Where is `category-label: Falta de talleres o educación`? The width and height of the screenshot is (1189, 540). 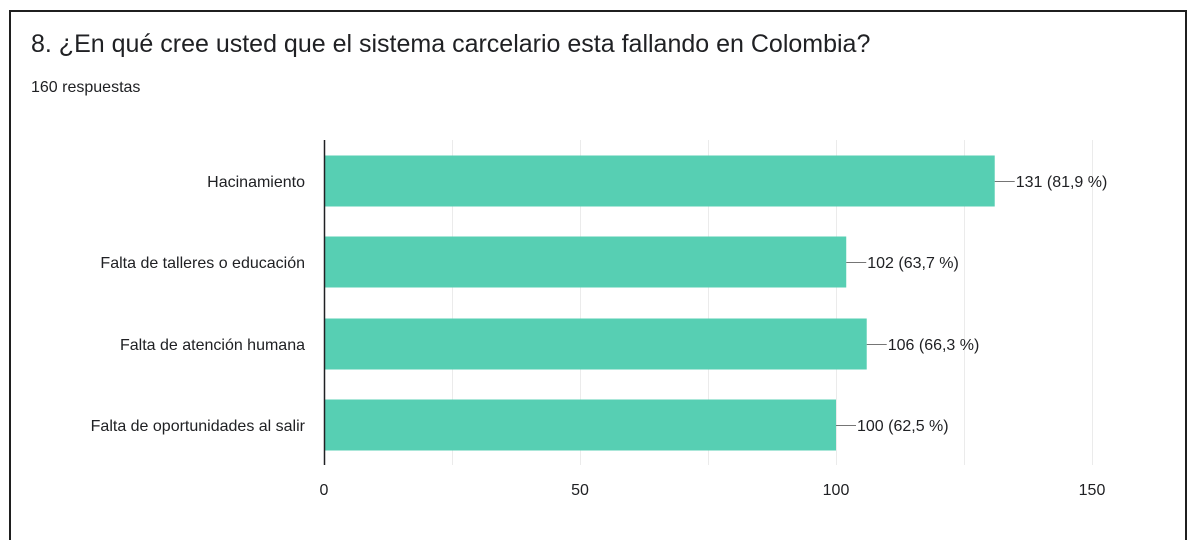
category-label: Falta de talleres o educación is located at coordinates (202, 263).